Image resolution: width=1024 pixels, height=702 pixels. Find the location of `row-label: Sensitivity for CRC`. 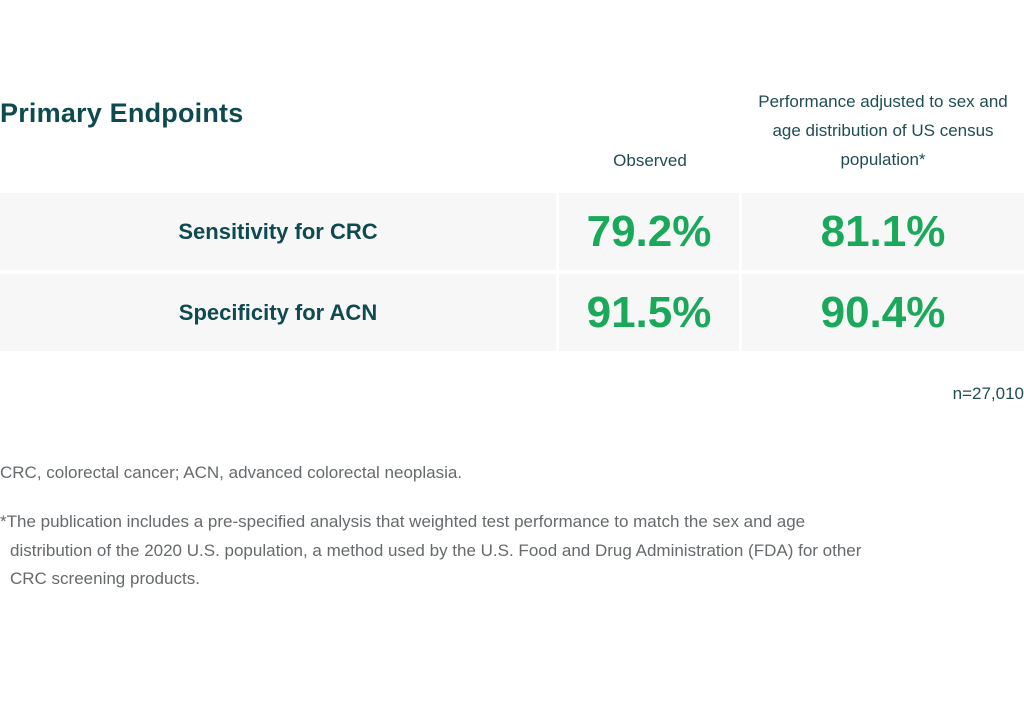

row-label: Sensitivity for CRC is located at coordinates (278, 231).